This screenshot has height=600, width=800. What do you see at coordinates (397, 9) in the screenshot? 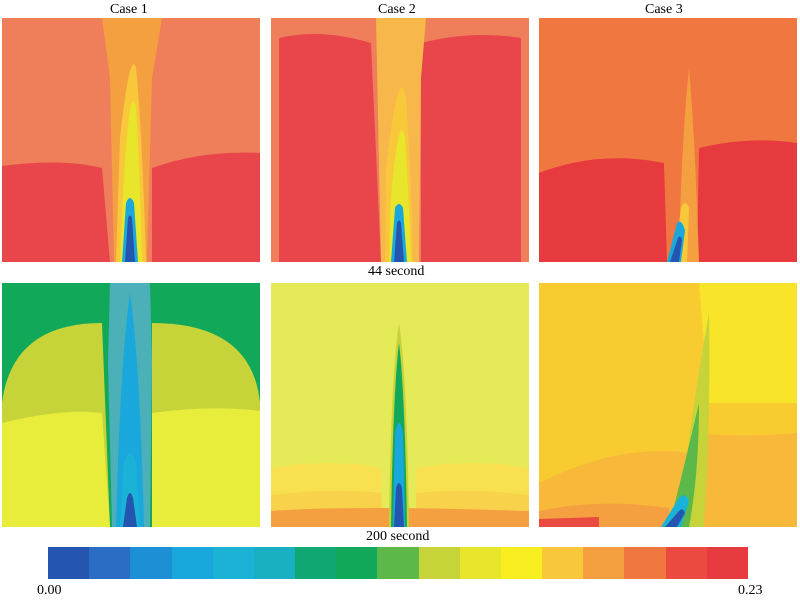
I see `case-2-title: Case 2` at bounding box center [397, 9].